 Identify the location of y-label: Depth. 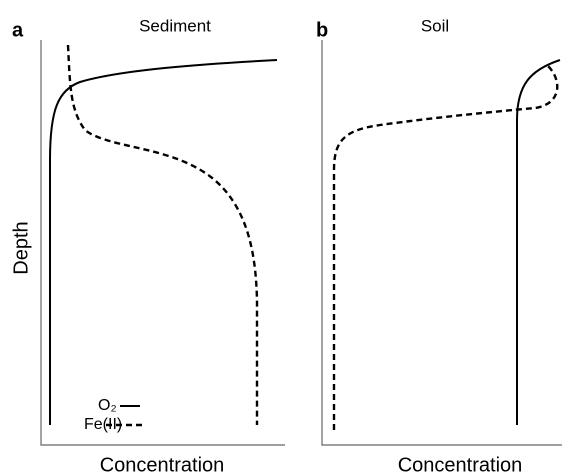
(21, 247).